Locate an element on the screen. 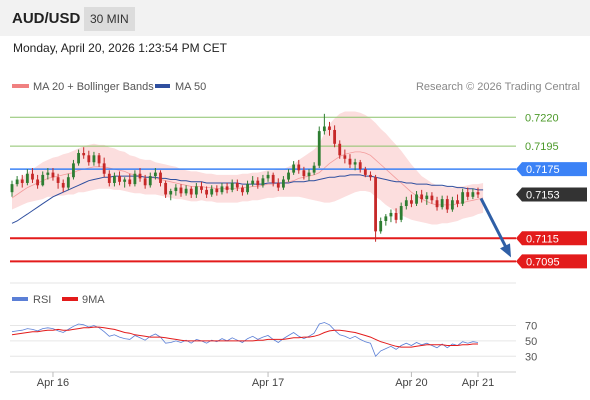  rsi-ma-legend-label: 9MA is located at coordinates (93, 300).